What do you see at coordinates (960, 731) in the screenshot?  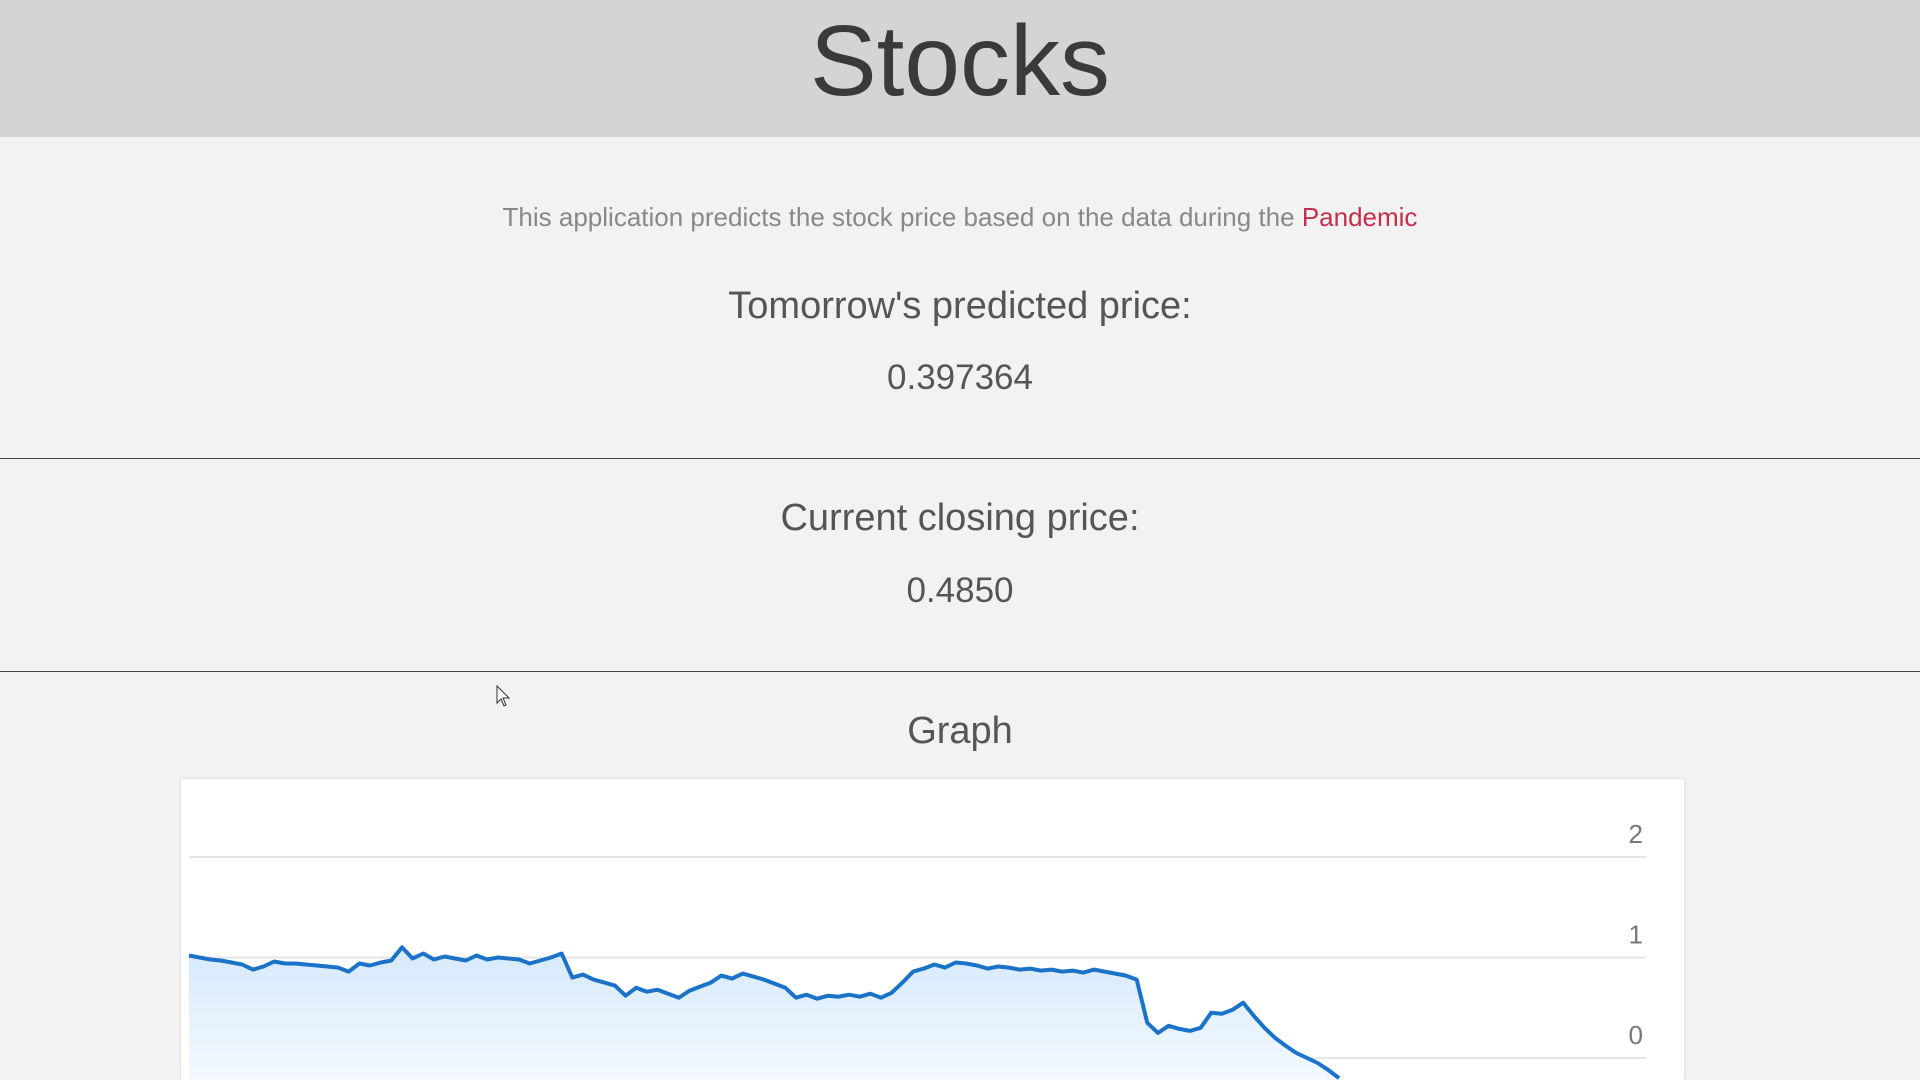 I see `graph-title: Graph` at bounding box center [960, 731].